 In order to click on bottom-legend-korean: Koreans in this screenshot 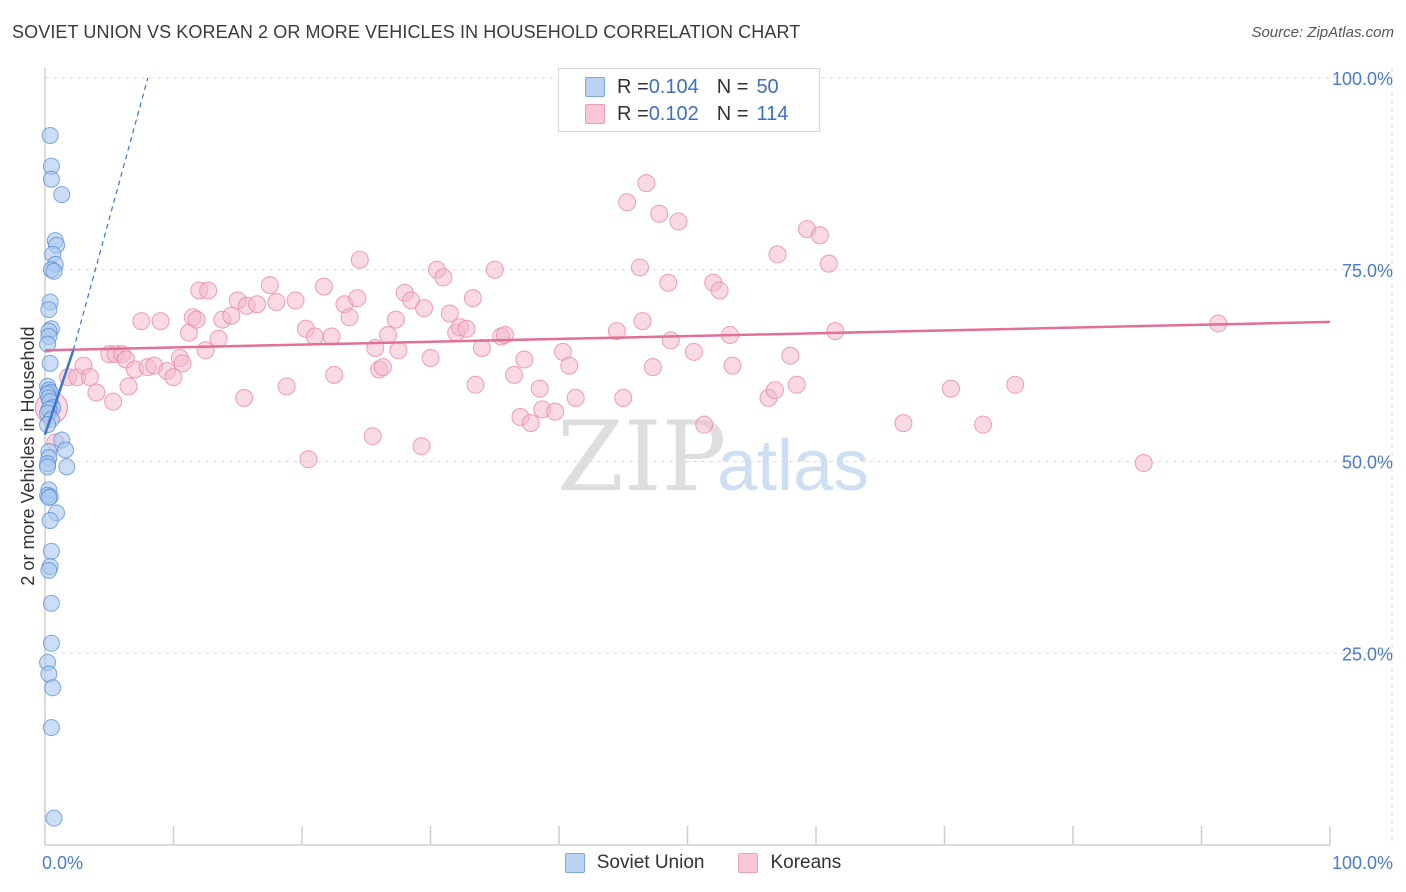, I will do `click(789, 863)`.